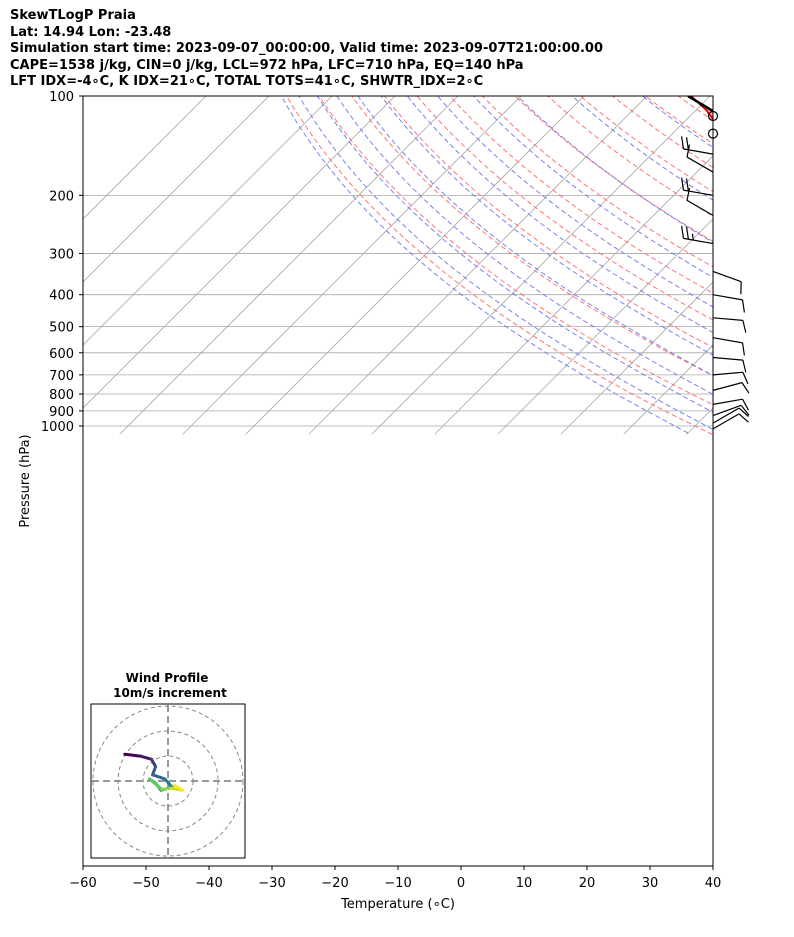 The height and width of the screenshot is (937, 794). I want to click on dewpoint-profile, so click(758, 261).